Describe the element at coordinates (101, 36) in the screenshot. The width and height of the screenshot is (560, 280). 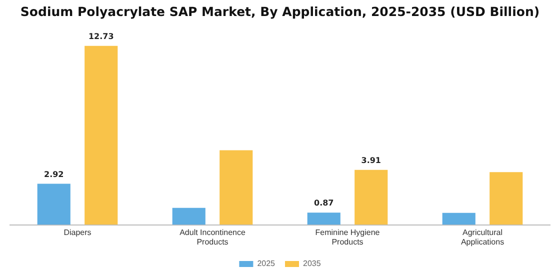
I see `data-label: 12.73` at that location.